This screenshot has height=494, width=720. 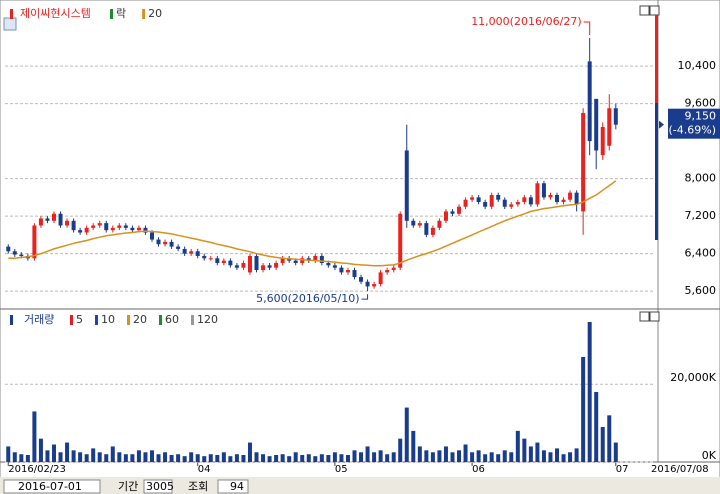 I want to click on period-value: 3005, so click(x=160, y=486).